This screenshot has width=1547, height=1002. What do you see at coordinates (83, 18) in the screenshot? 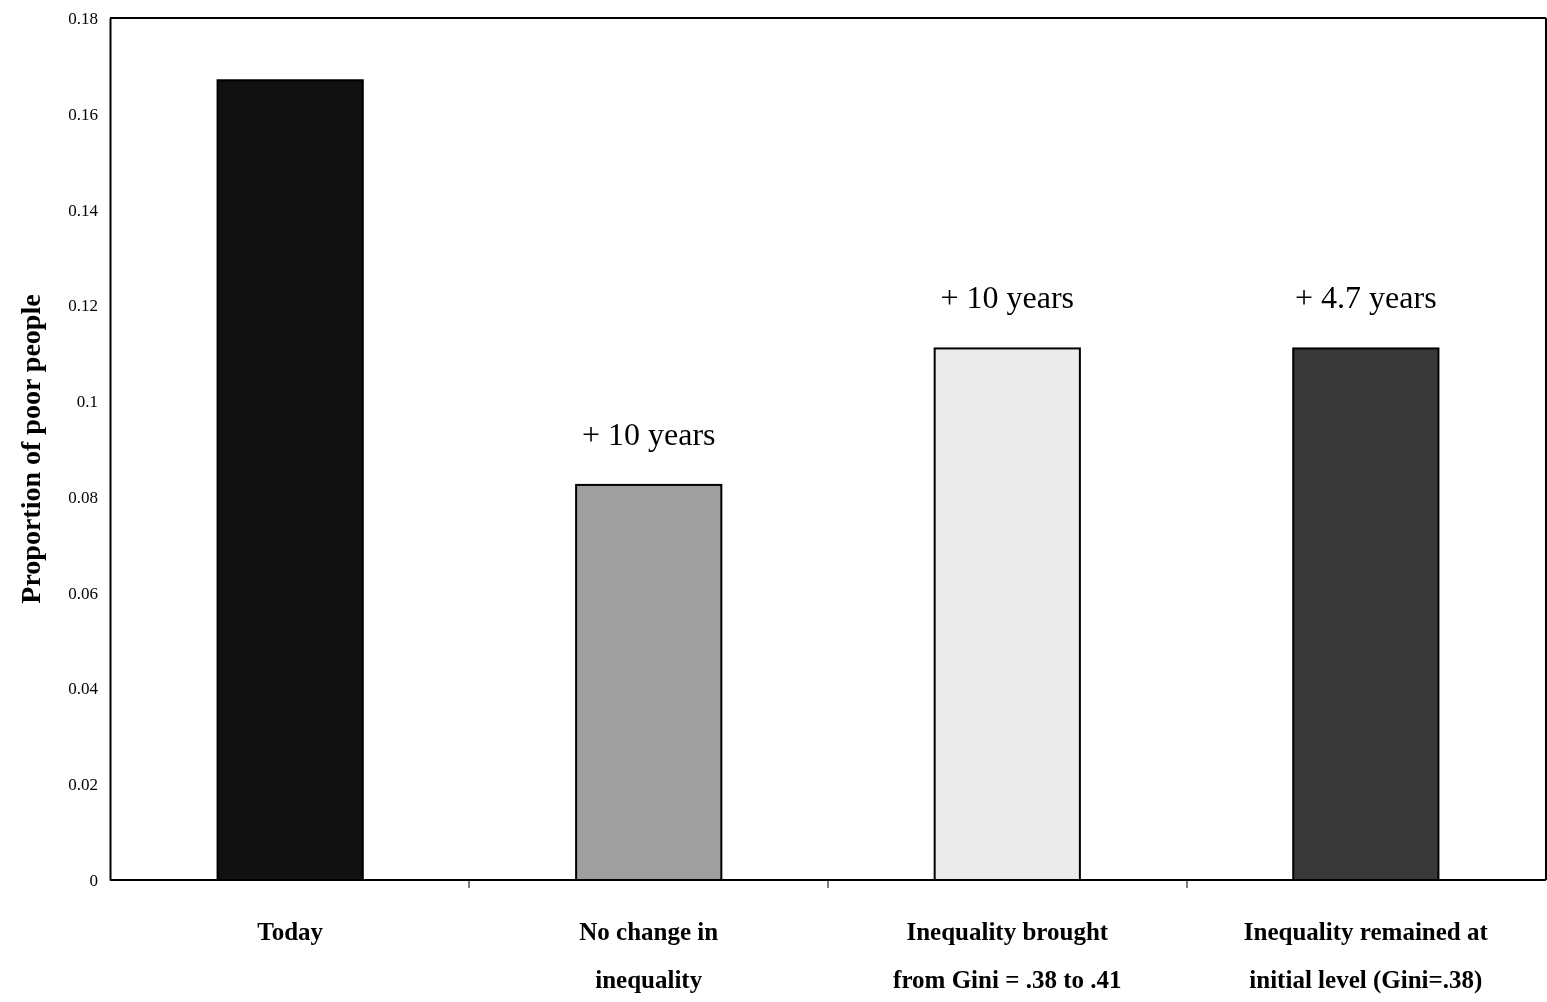
I see `y-tick-label: 0.18` at bounding box center [83, 18].